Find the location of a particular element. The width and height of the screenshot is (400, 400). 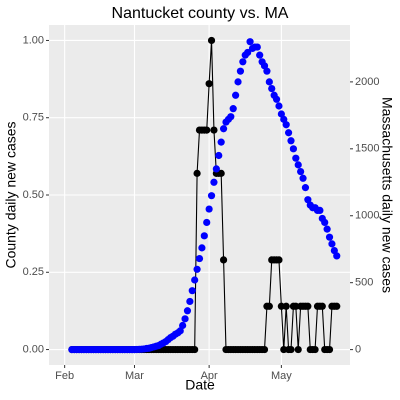

y-tick-label: 0.75 is located at coordinates (33, 118).